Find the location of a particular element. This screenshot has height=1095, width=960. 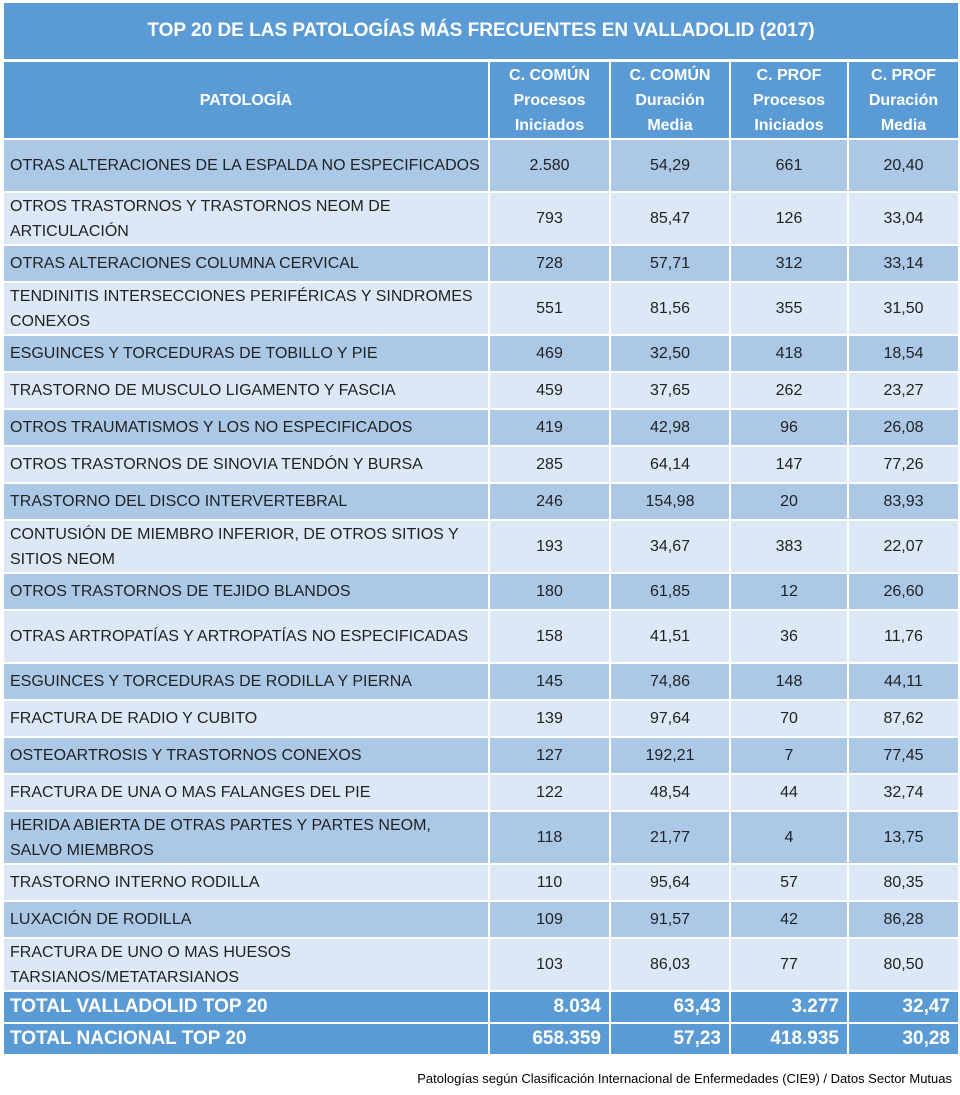

cc-duracion: 48,54 is located at coordinates (670, 792).